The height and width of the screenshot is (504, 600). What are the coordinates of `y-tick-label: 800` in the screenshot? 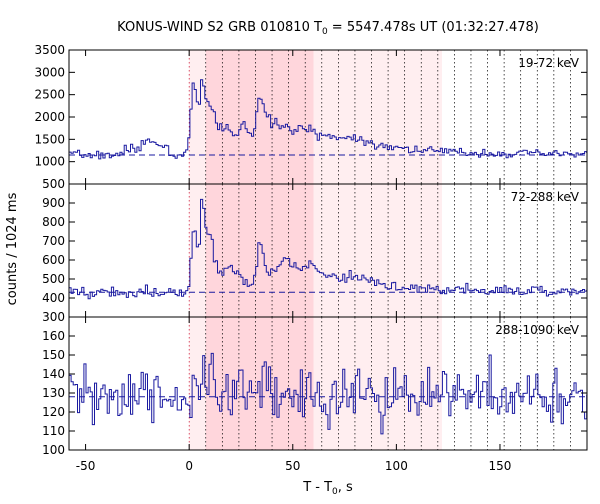 It's located at (53, 222).